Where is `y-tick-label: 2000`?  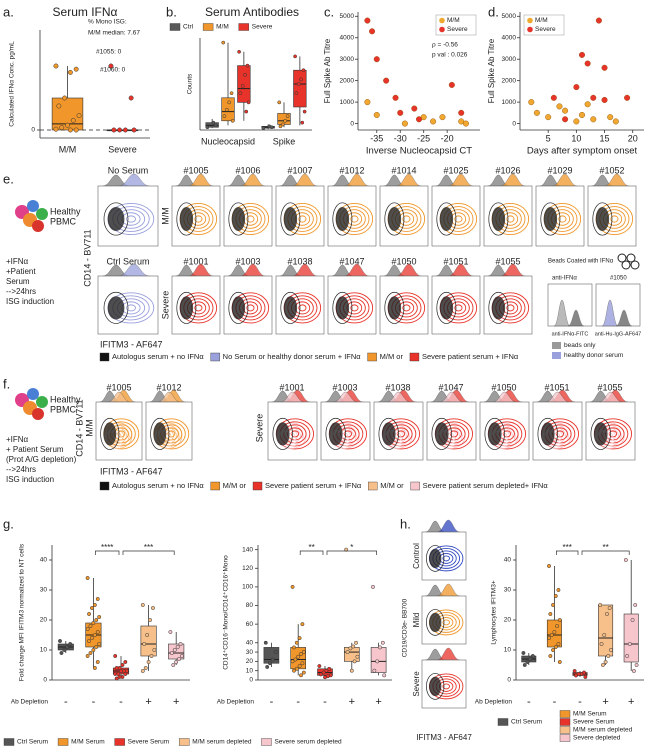
y-tick-label: 2000 is located at coordinates (347, 80).